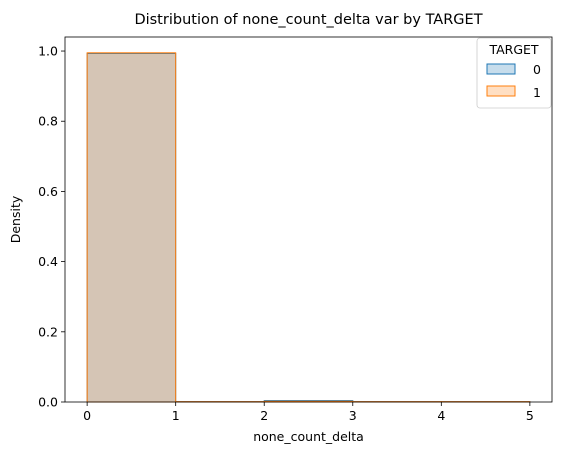 This screenshot has height=455, width=567. Describe the element at coordinates (513, 49) in the screenshot. I see `legend-title: TARGET` at that location.